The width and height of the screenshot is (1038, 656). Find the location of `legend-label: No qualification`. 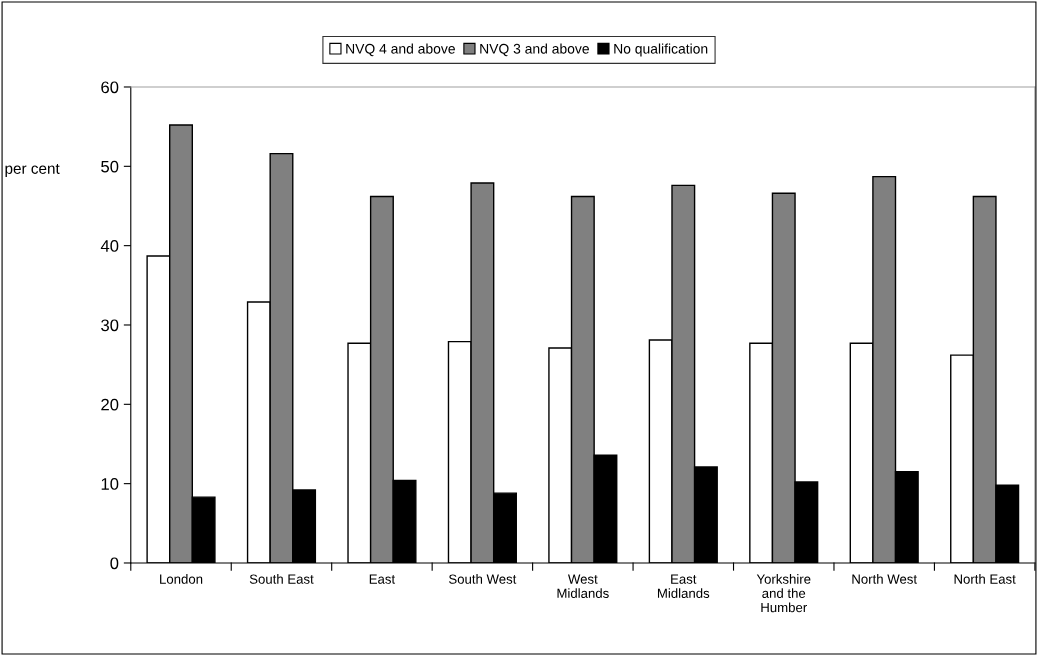

legend-label: No qualification is located at coordinates (661, 50).